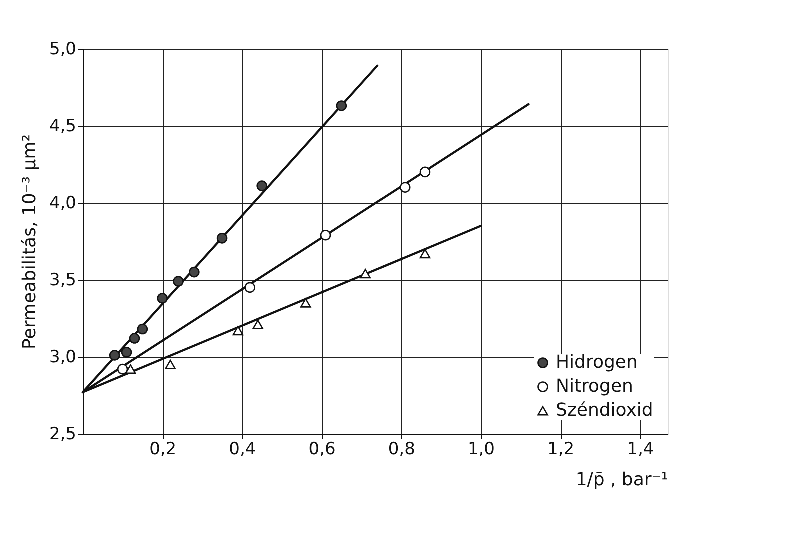 The image size is (791, 556). What do you see at coordinates (622, 480) in the screenshot?
I see `x-axis-title: 1/p̄ , bar⁻¹` at bounding box center [622, 480].